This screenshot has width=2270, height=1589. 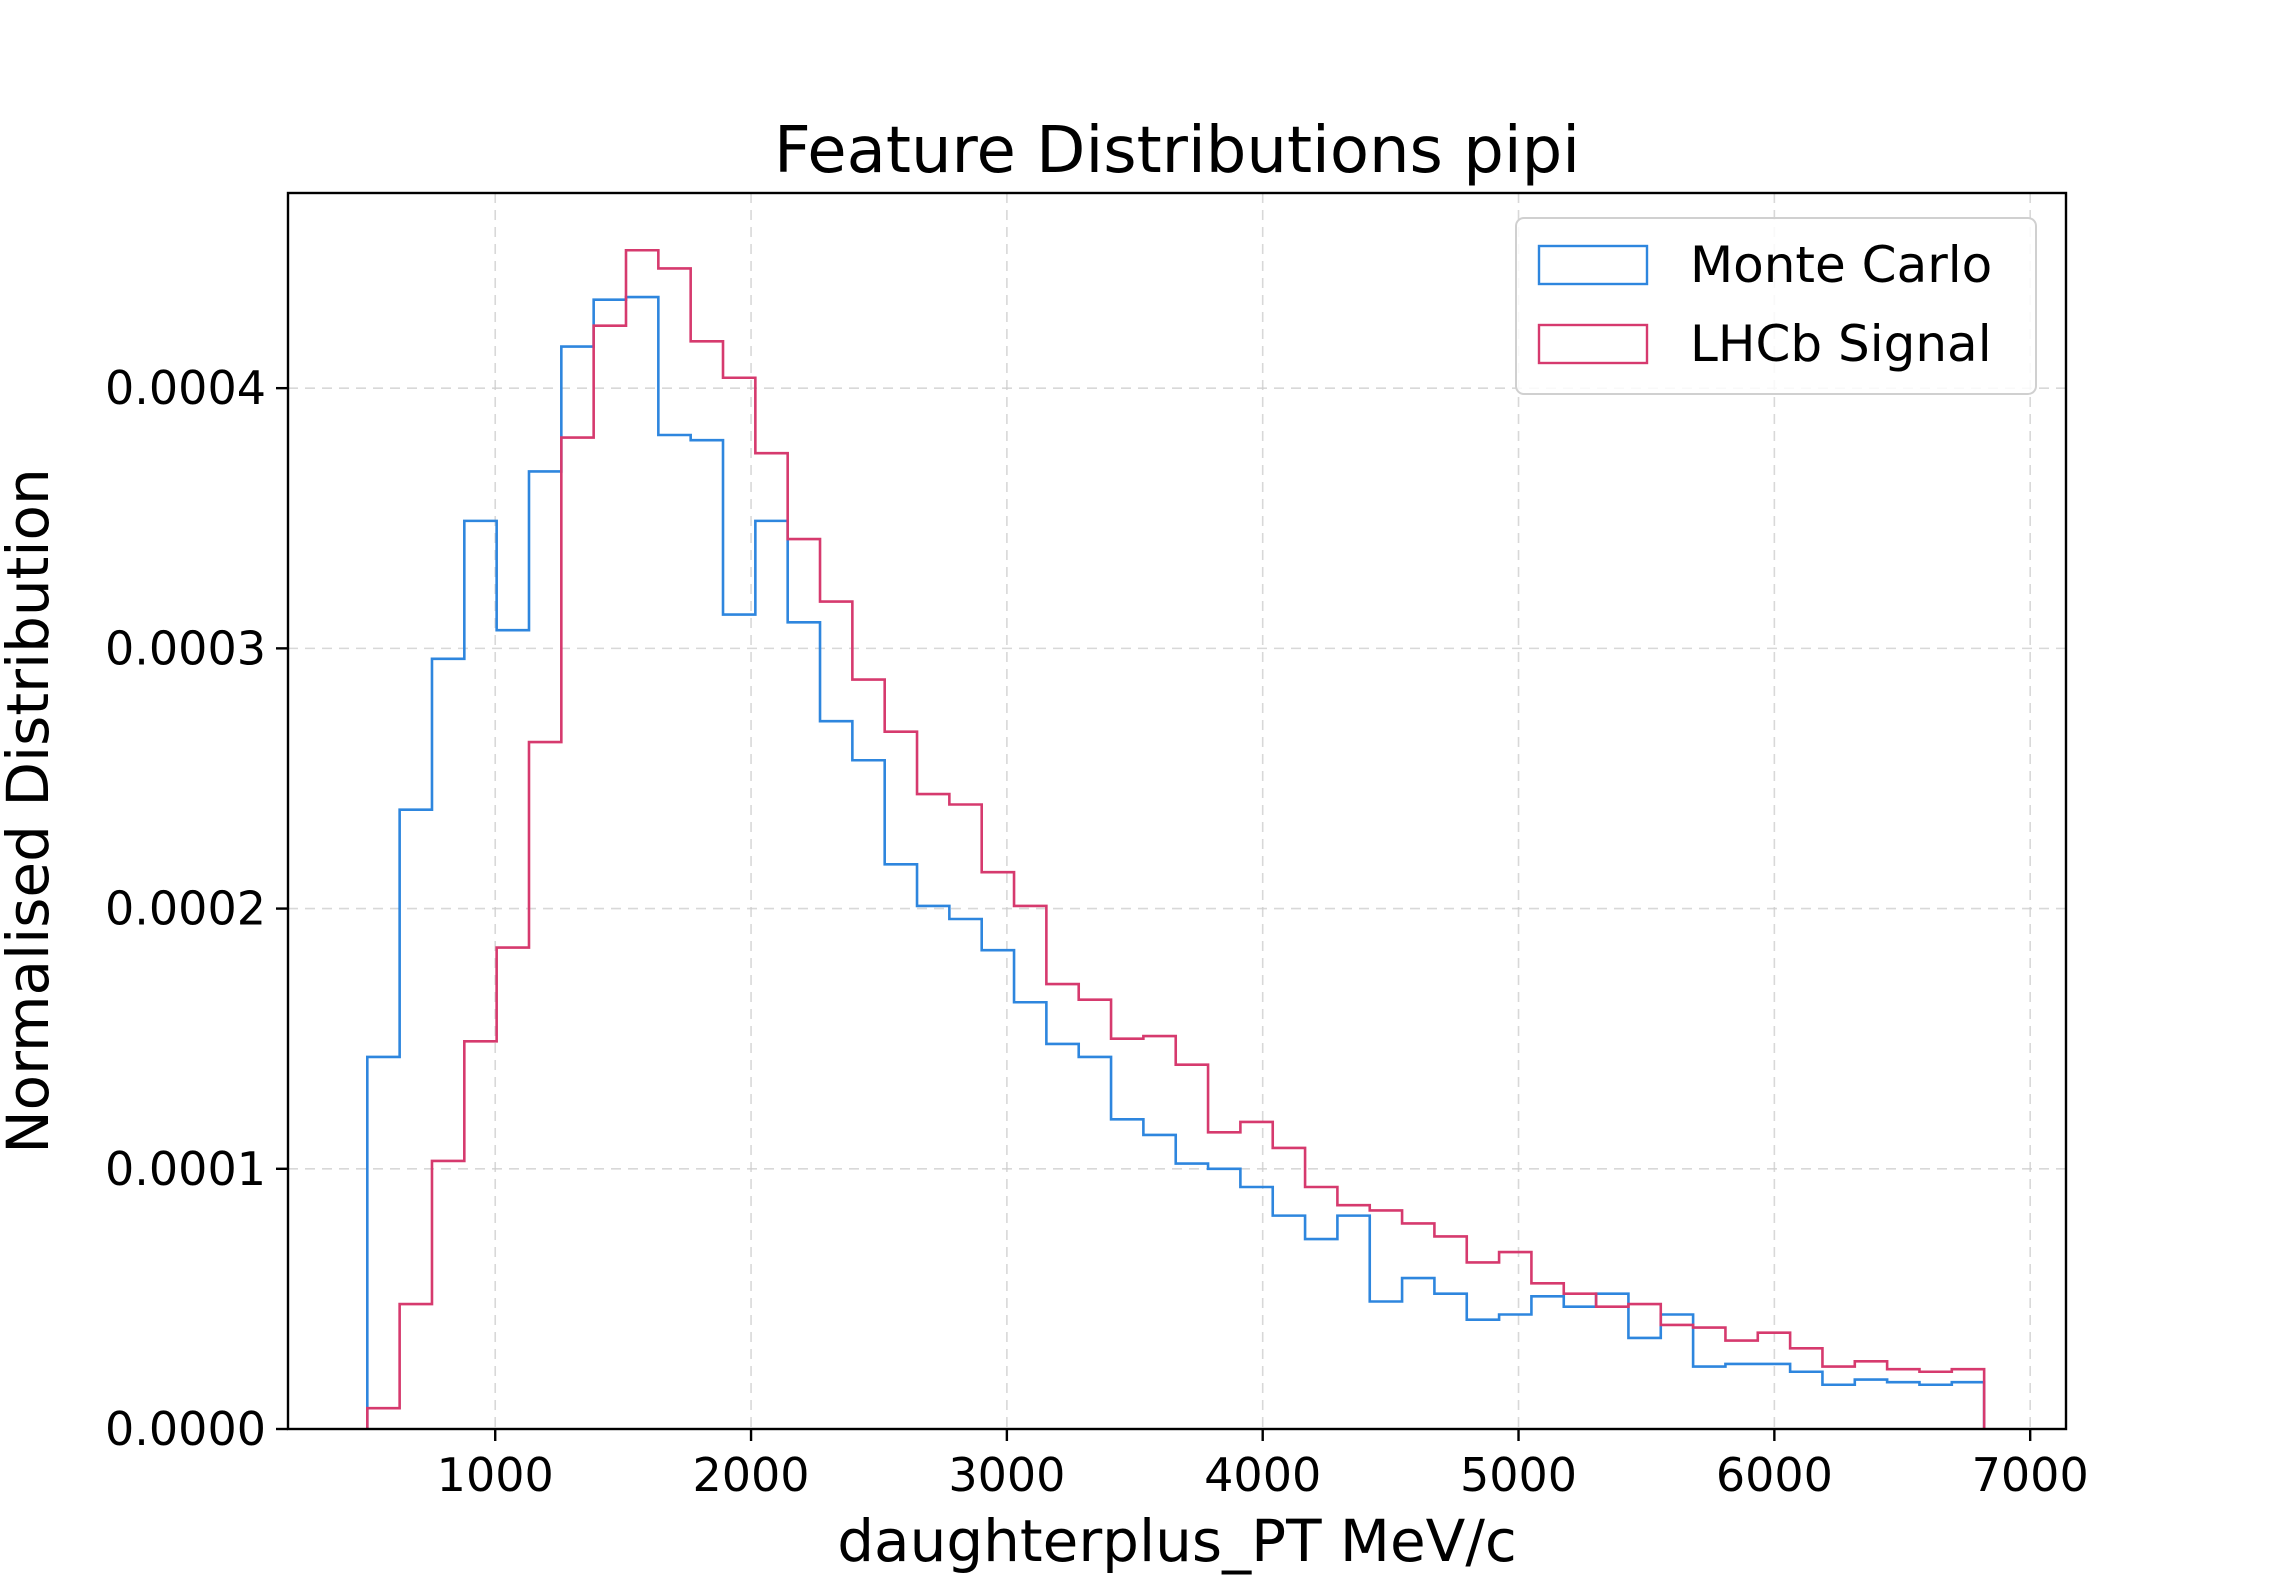 What do you see at coordinates (1593, 344) in the screenshot?
I see `legend-swatch-lhcb-signal` at bounding box center [1593, 344].